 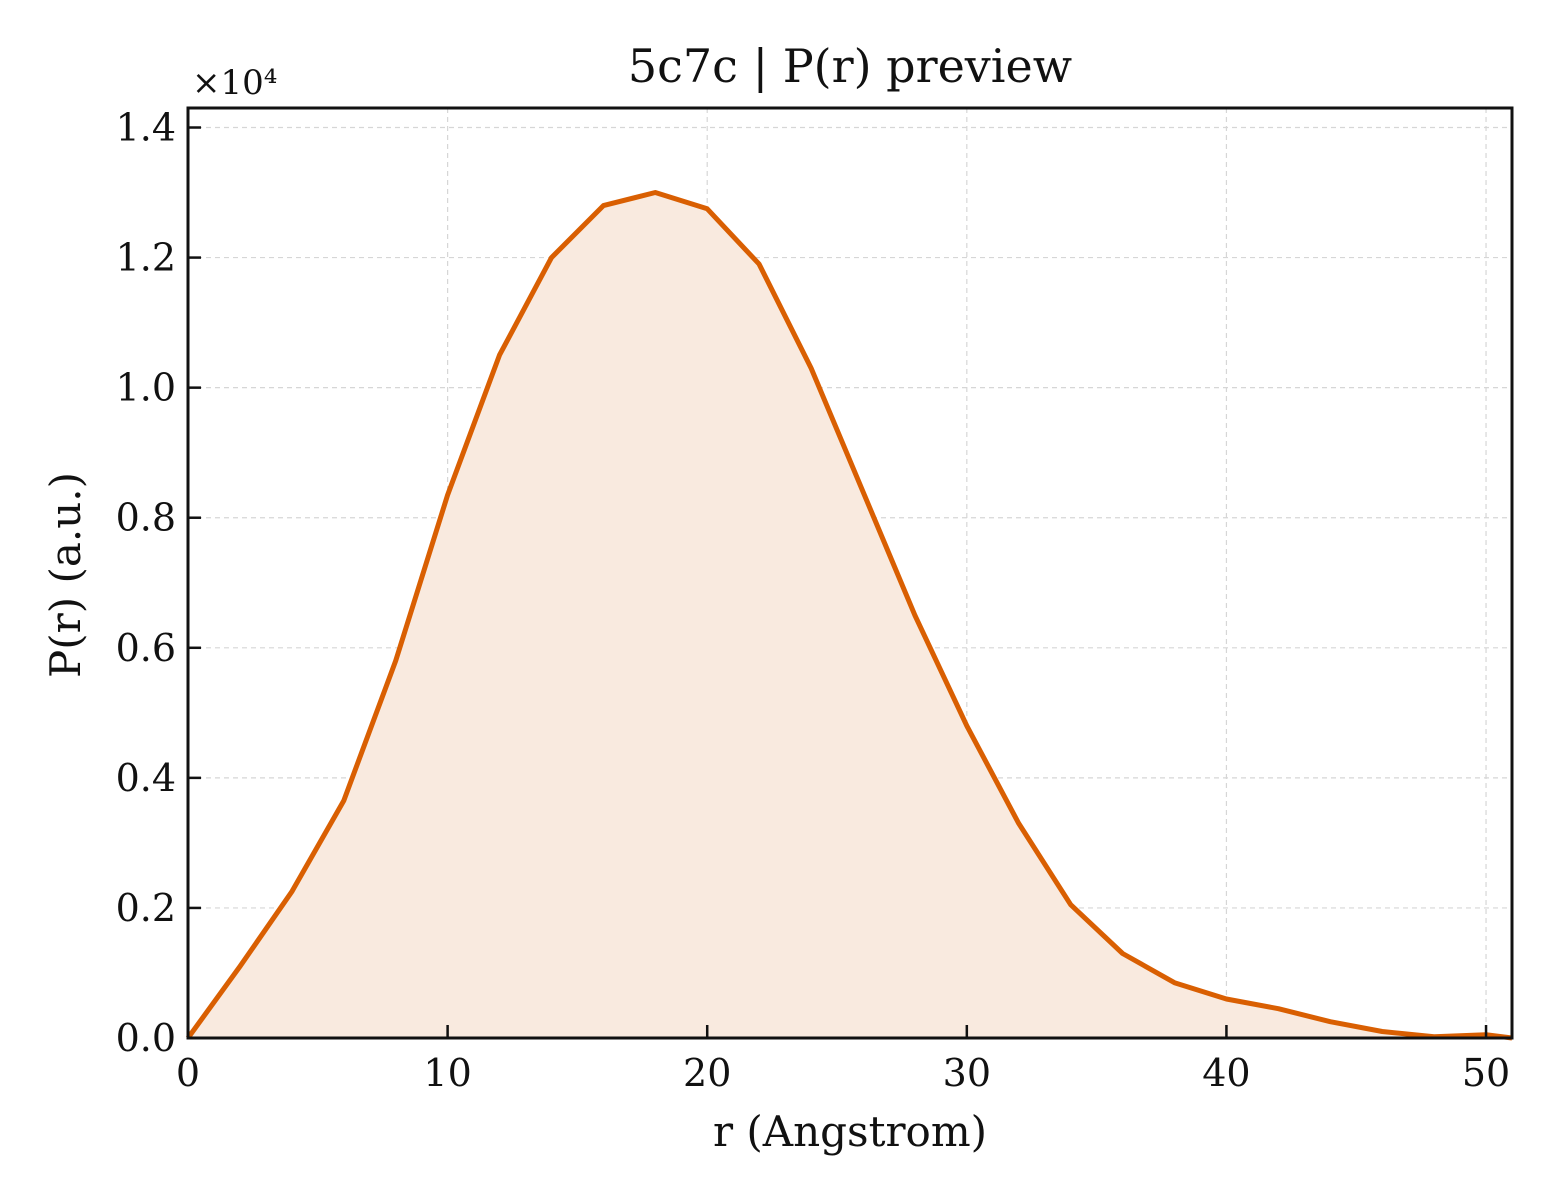 I want to click on y-tick-label: 0.6, so click(x=146, y=648).